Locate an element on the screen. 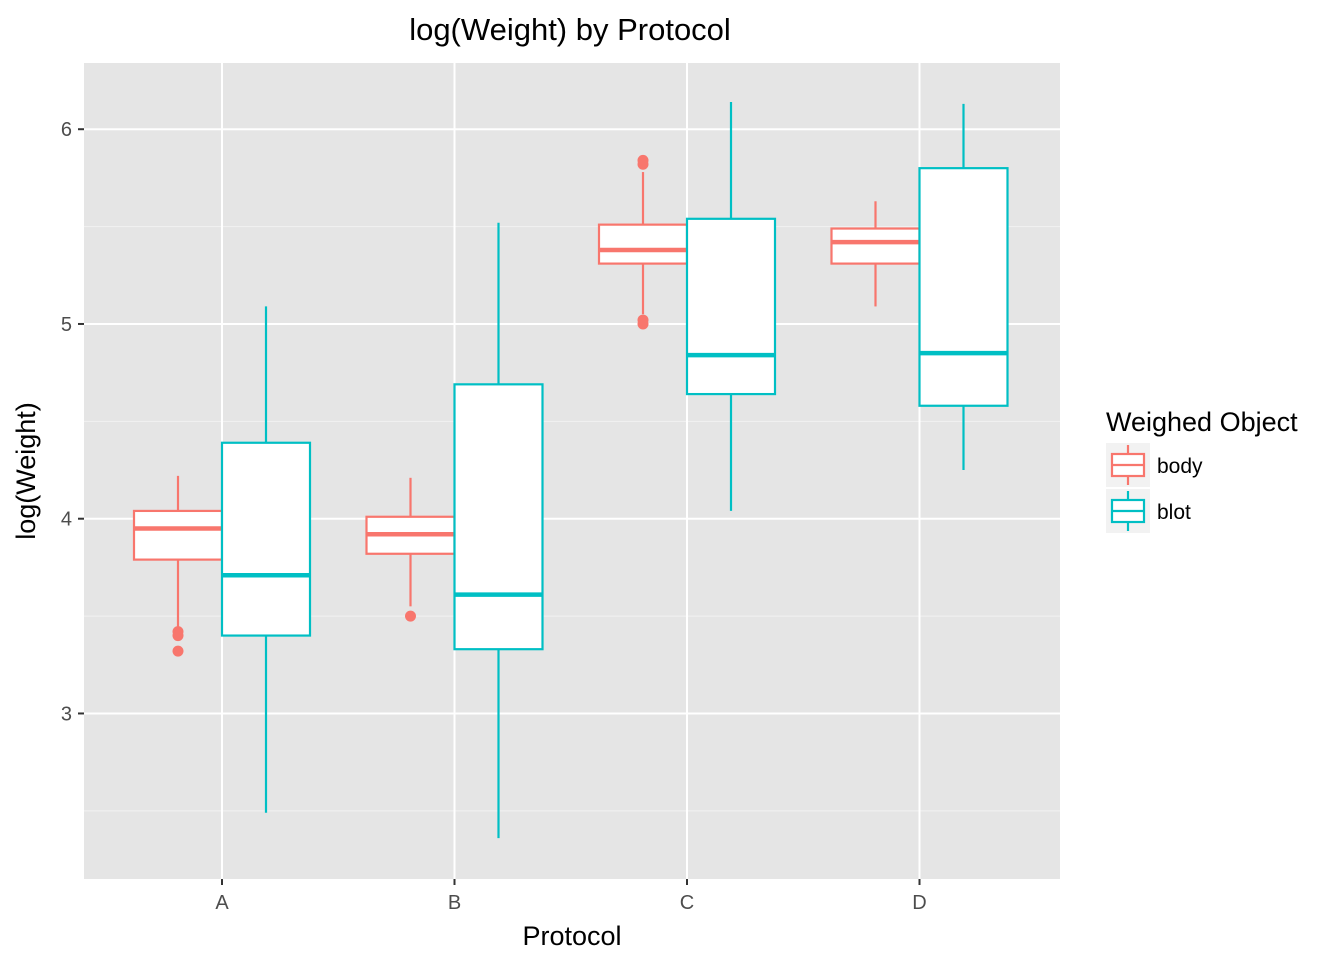 The height and width of the screenshot is (960, 1344). box-body-A is located at coordinates (178, 566).